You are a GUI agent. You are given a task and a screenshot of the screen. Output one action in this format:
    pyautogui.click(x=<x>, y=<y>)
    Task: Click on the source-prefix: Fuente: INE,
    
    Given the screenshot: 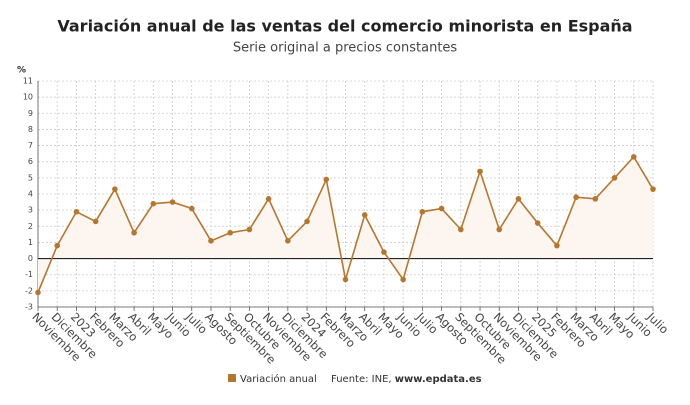 What is the action you would take?
    pyautogui.click(x=361, y=379)
    